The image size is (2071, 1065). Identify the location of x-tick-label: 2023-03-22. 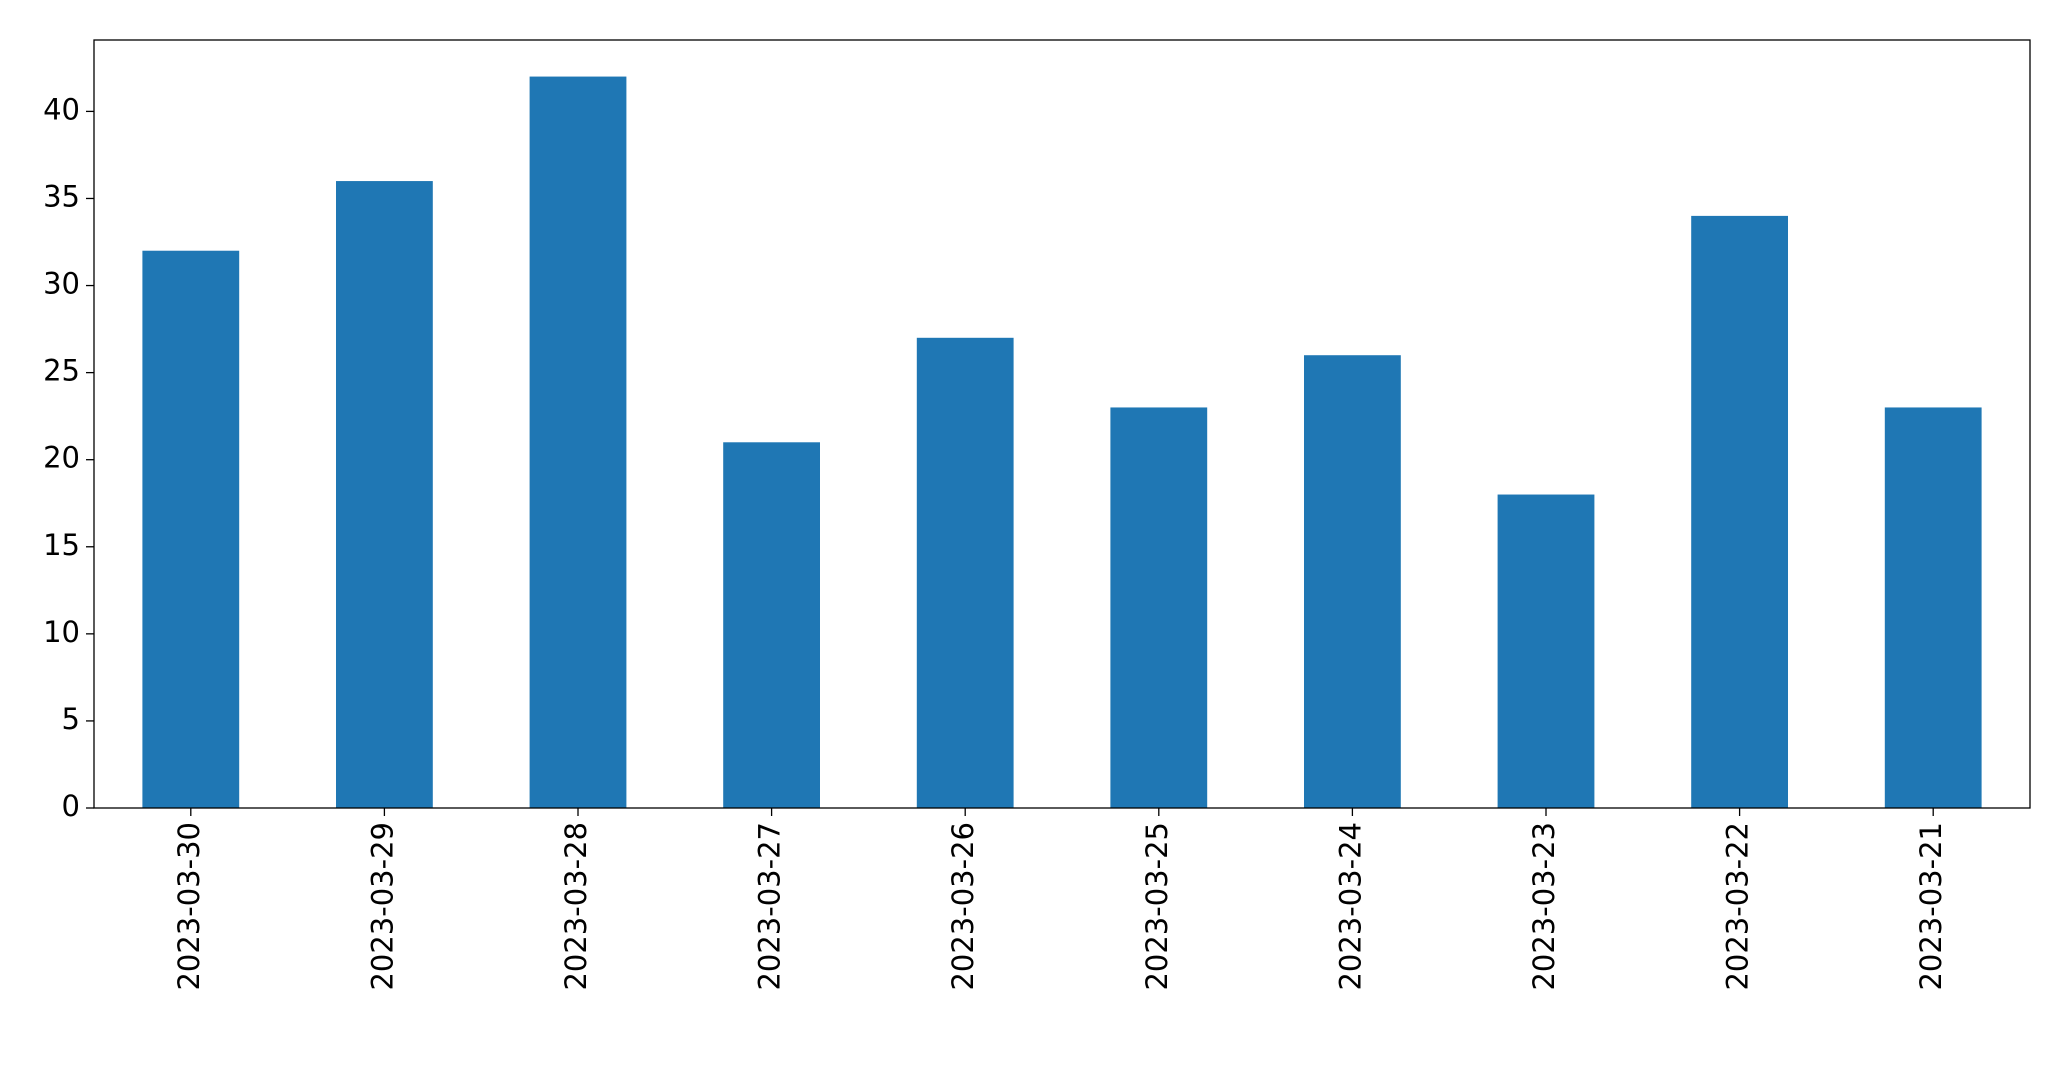
(1738, 906).